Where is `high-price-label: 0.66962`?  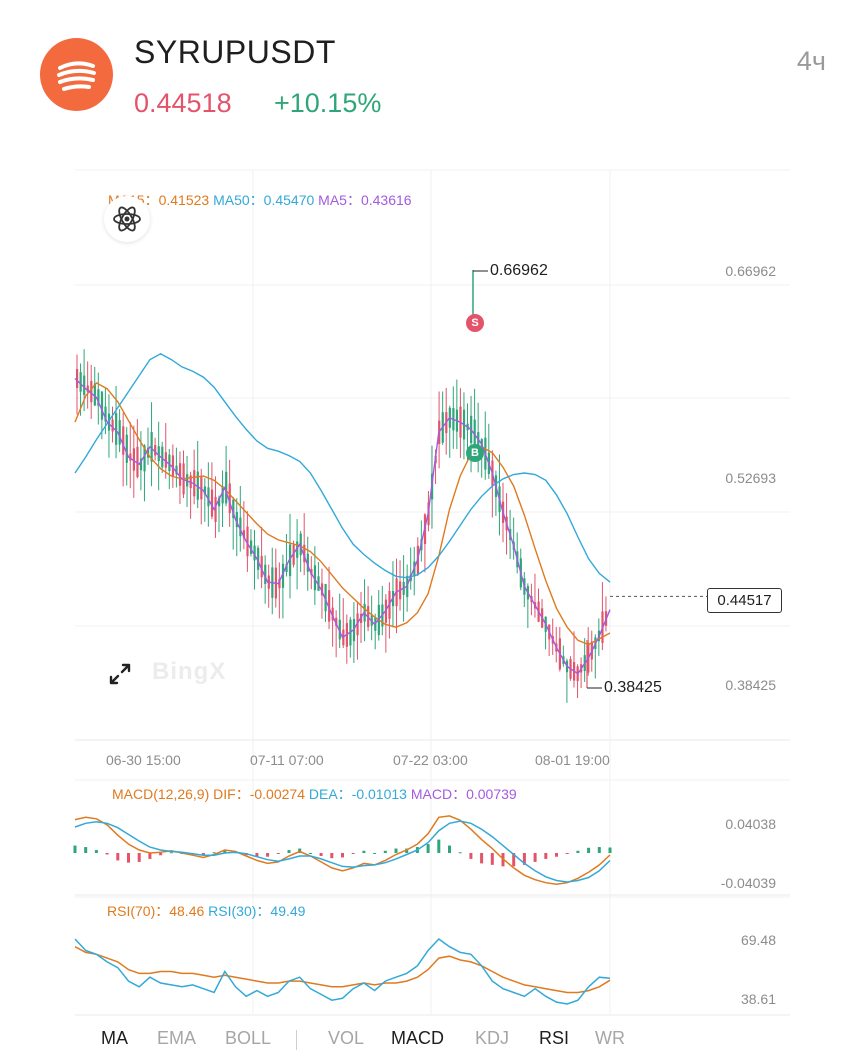
high-price-label: 0.66962 is located at coordinates (519, 270).